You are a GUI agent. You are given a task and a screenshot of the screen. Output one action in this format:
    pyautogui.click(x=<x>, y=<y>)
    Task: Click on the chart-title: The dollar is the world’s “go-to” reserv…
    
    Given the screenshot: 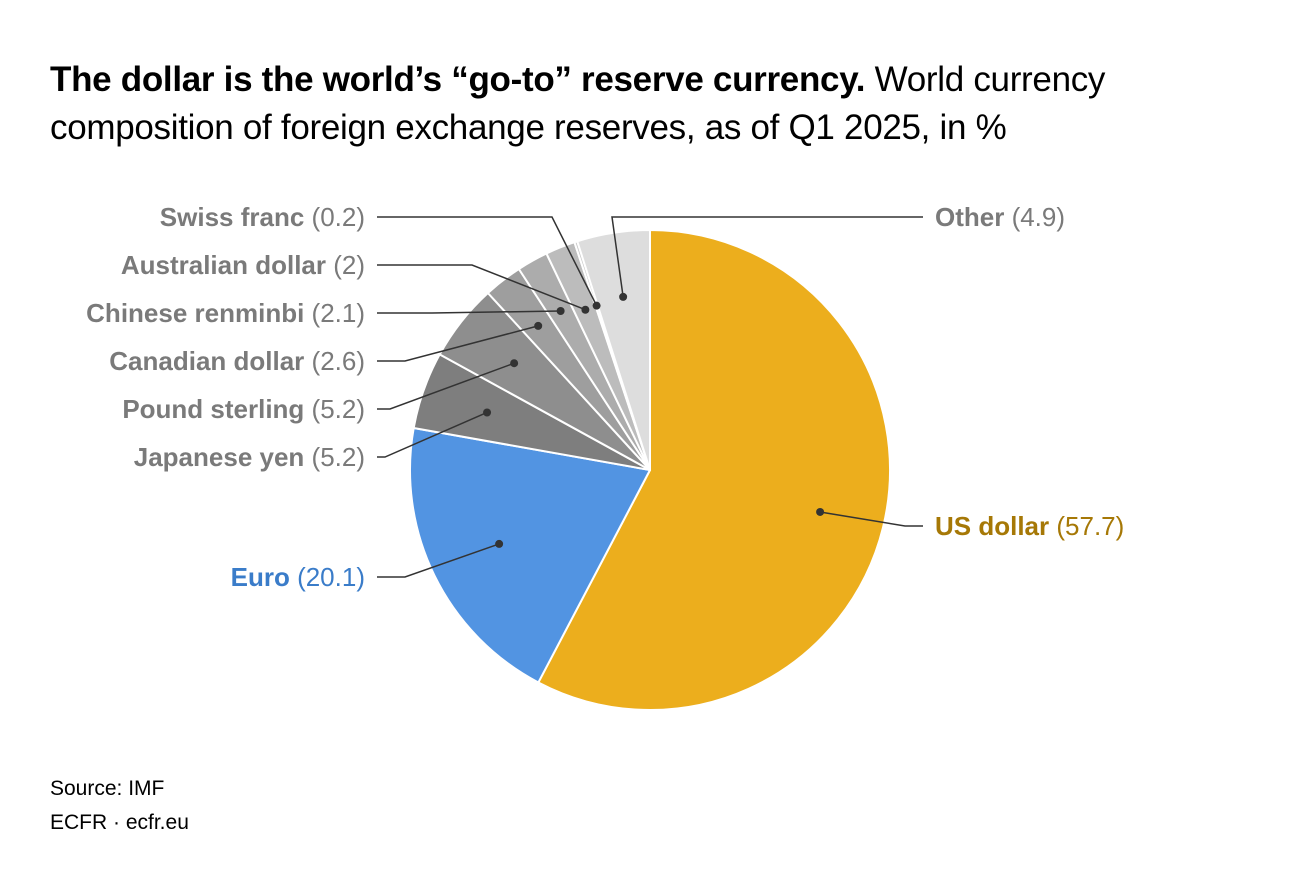 What is the action you would take?
    pyautogui.click(x=650, y=104)
    